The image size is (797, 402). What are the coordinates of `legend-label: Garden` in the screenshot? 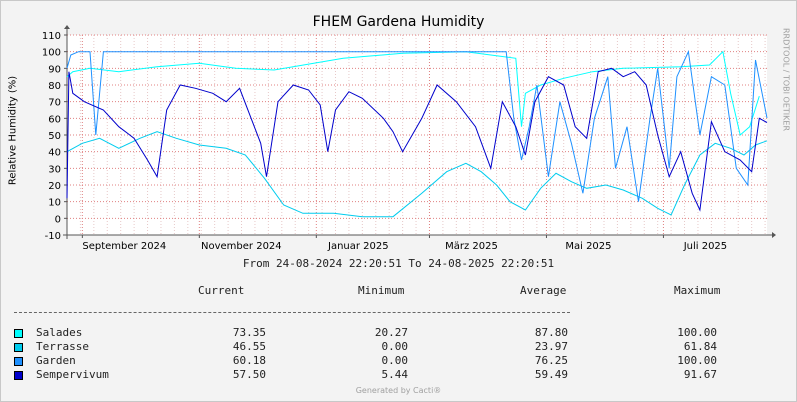 It's located at (56, 360).